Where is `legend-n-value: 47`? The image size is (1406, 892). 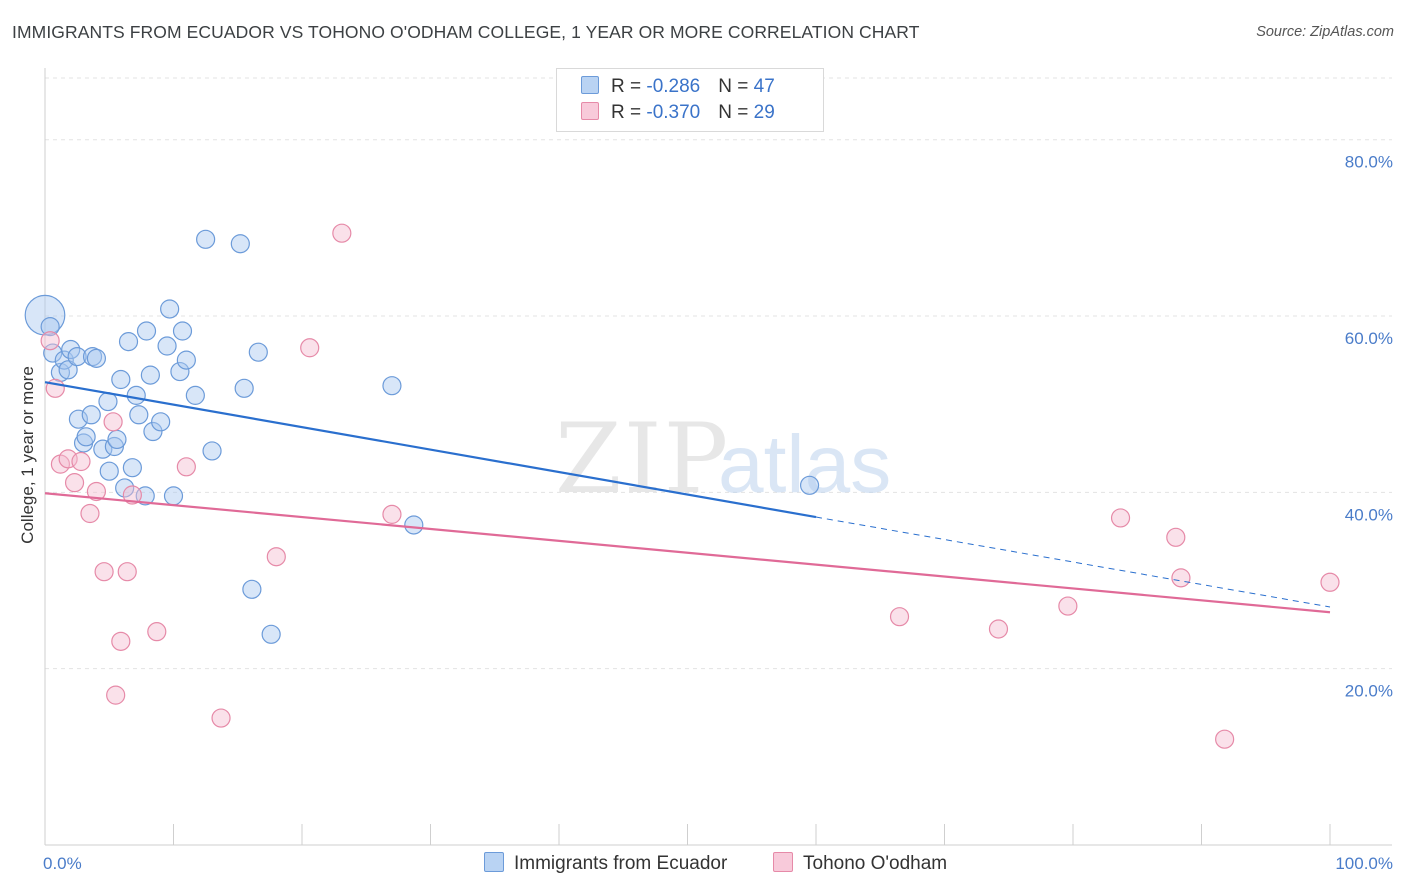
legend-n-value: 47 is located at coordinates (764, 86).